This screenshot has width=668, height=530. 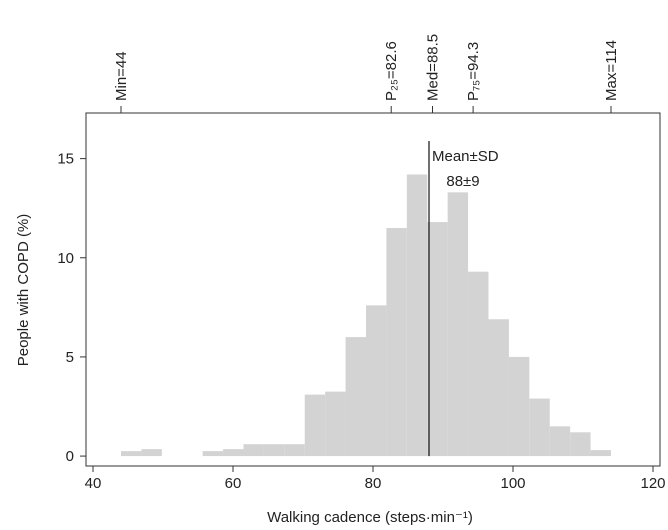 I want to click on x-tick-label: 100, so click(x=512, y=483).